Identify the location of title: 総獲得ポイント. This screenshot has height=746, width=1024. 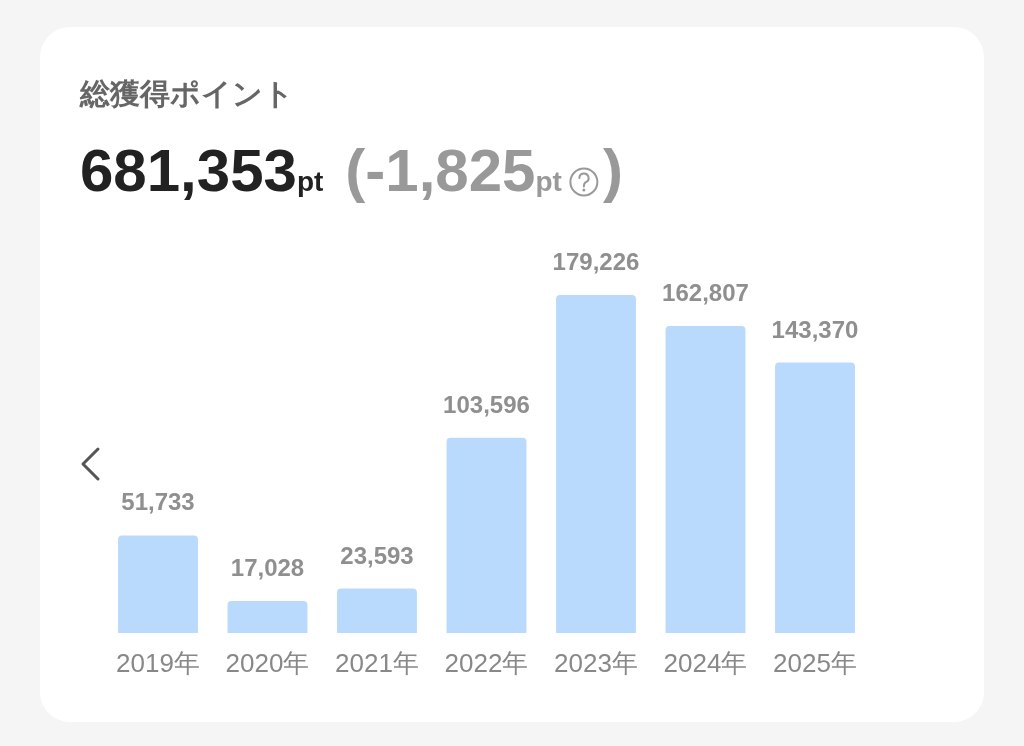
(187, 93).